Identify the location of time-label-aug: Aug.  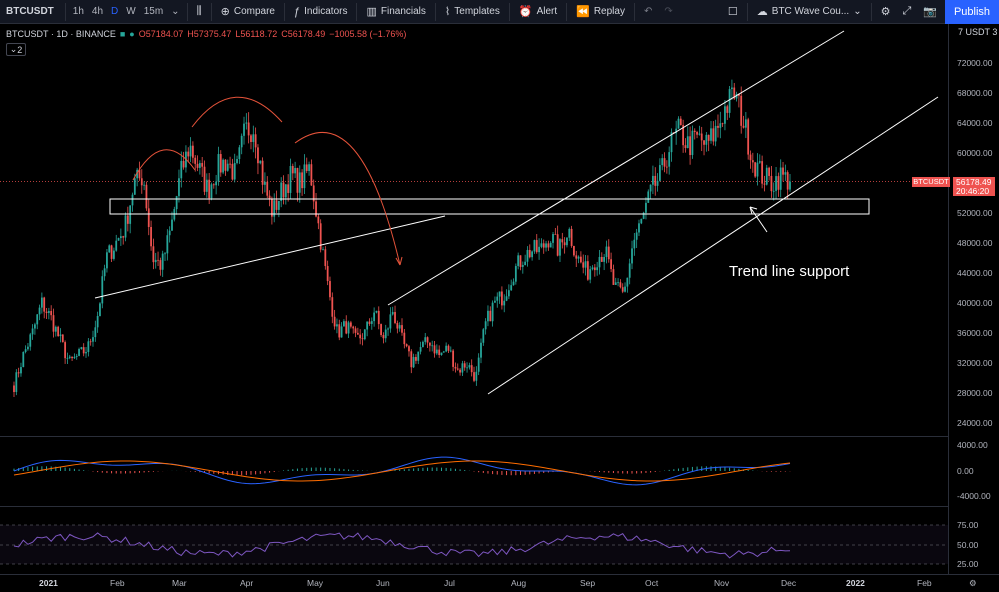
(519, 583).